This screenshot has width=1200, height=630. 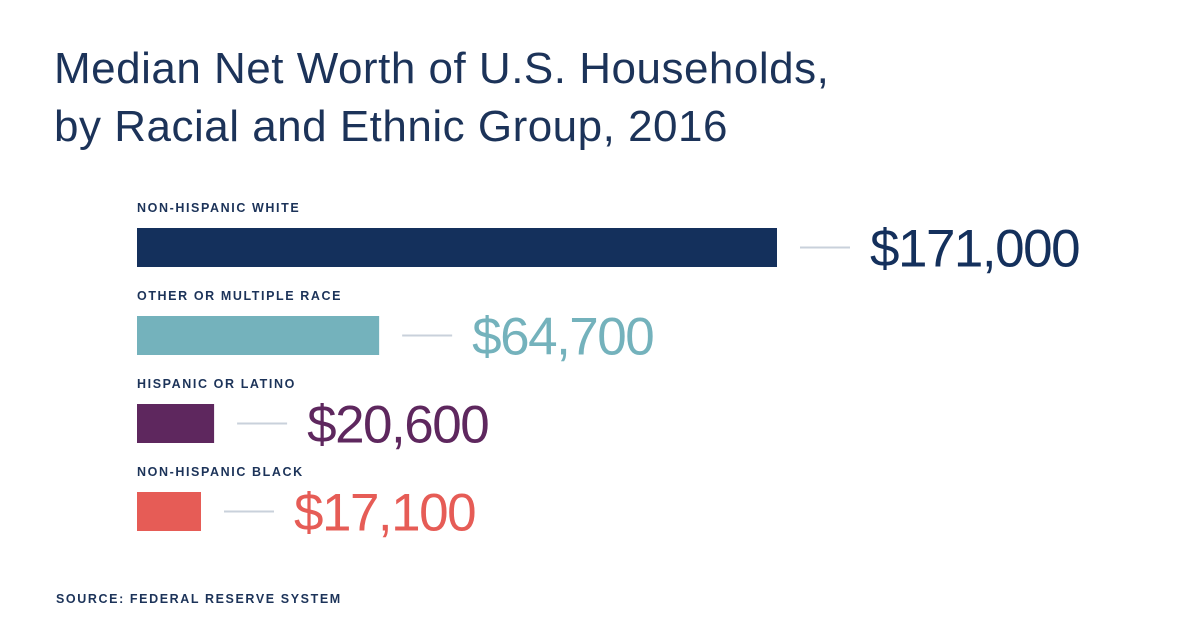 What do you see at coordinates (974, 249) in the screenshot?
I see `value-label: $171,000` at bounding box center [974, 249].